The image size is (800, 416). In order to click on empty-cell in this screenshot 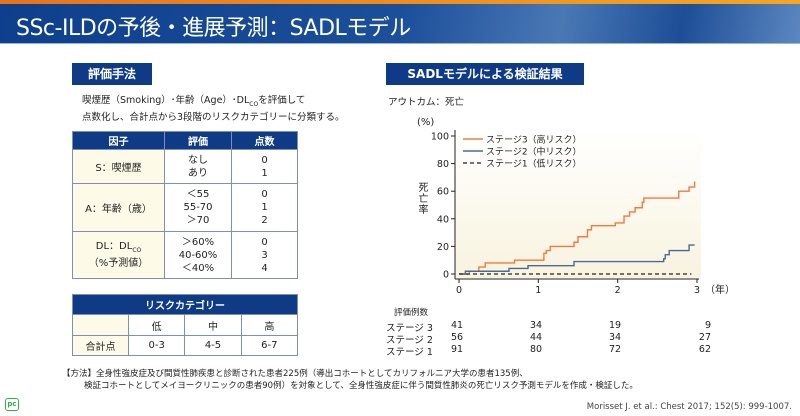, I will do `click(100, 325)`.